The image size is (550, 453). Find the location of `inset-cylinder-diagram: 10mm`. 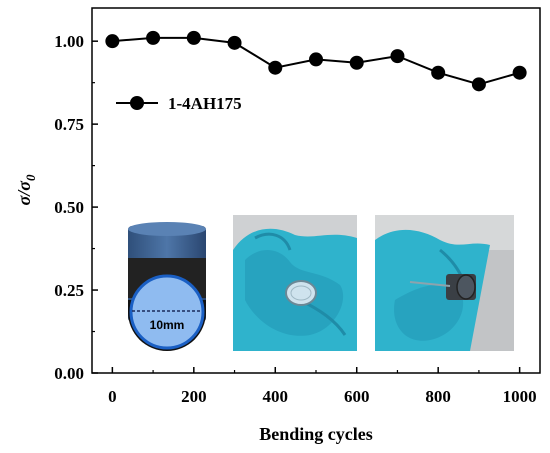

inset-cylinder-diagram: 10mm is located at coordinates (167, 286).